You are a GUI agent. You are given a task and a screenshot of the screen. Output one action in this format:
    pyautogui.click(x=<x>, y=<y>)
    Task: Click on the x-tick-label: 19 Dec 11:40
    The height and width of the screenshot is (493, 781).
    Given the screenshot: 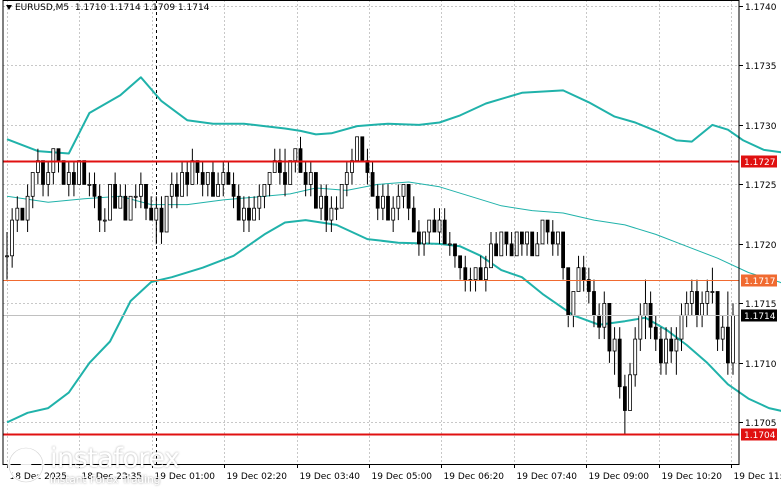 What is the action you would take?
    pyautogui.click(x=757, y=477)
    